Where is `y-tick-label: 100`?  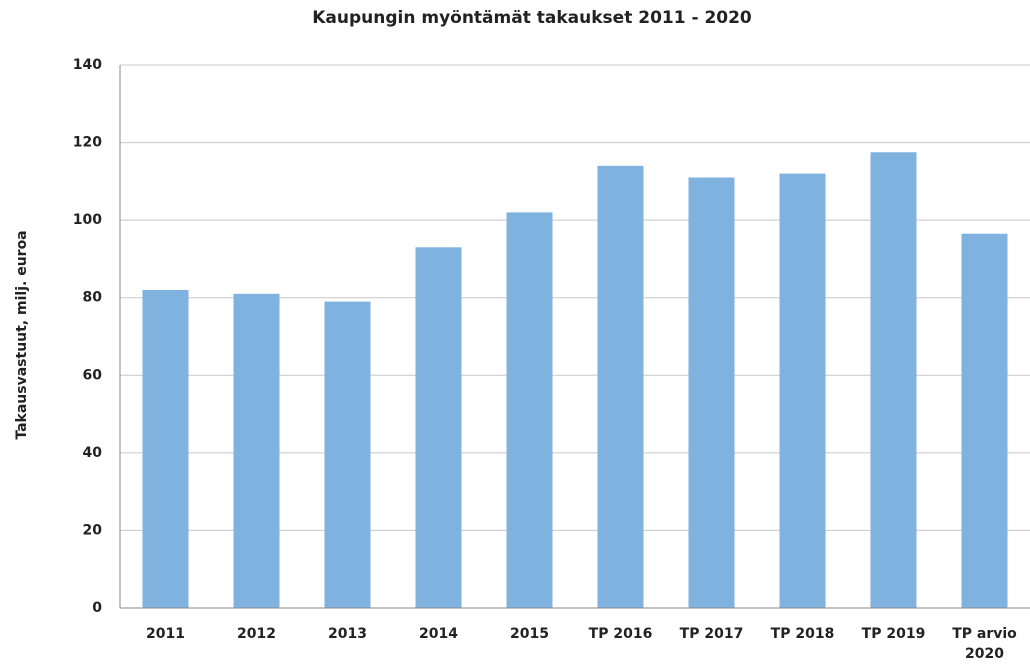
y-tick-label: 100 is located at coordinates (87, 220).